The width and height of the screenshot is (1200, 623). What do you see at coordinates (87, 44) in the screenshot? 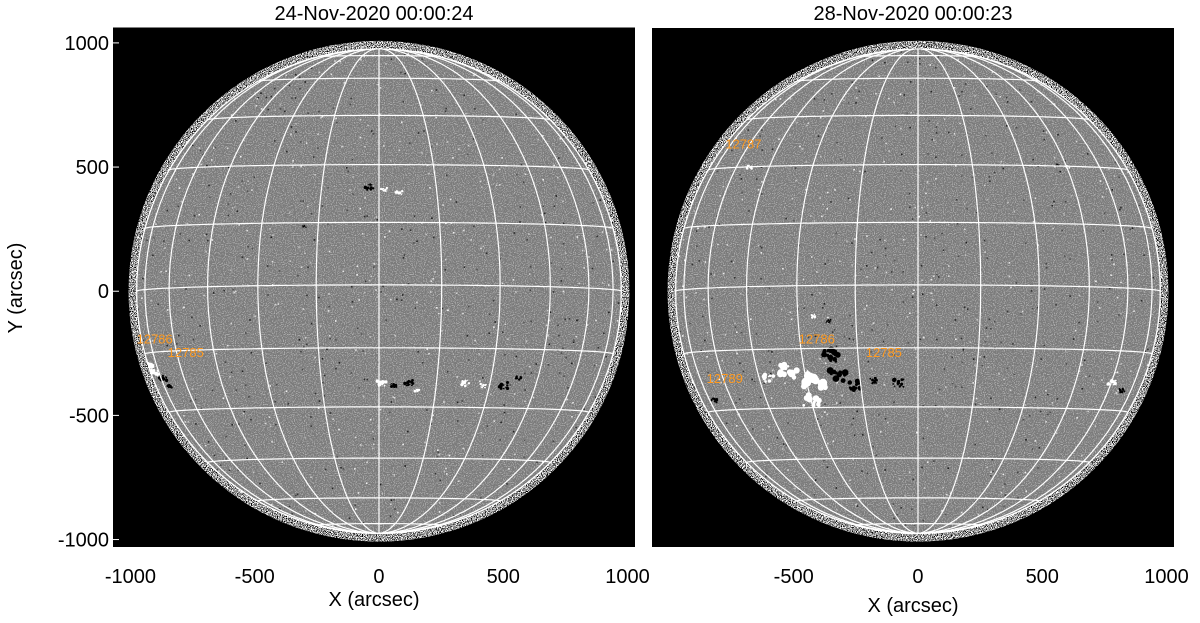
I see `left-ytick-label: 1000` at bounding box center [87, 44].